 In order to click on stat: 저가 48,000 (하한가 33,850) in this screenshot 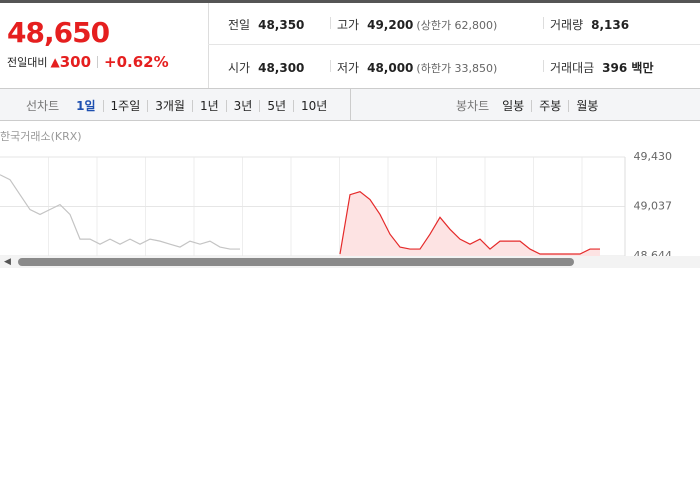, I will do `click(417, 67)`.